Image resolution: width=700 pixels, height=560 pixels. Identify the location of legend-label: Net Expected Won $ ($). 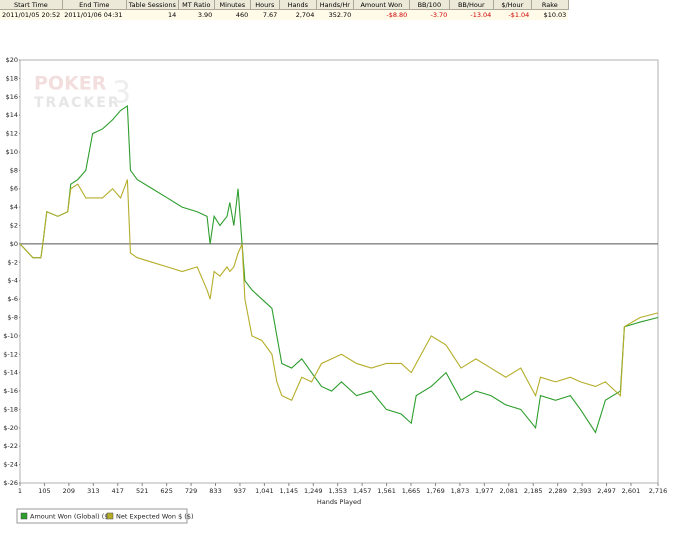
(155, 517).